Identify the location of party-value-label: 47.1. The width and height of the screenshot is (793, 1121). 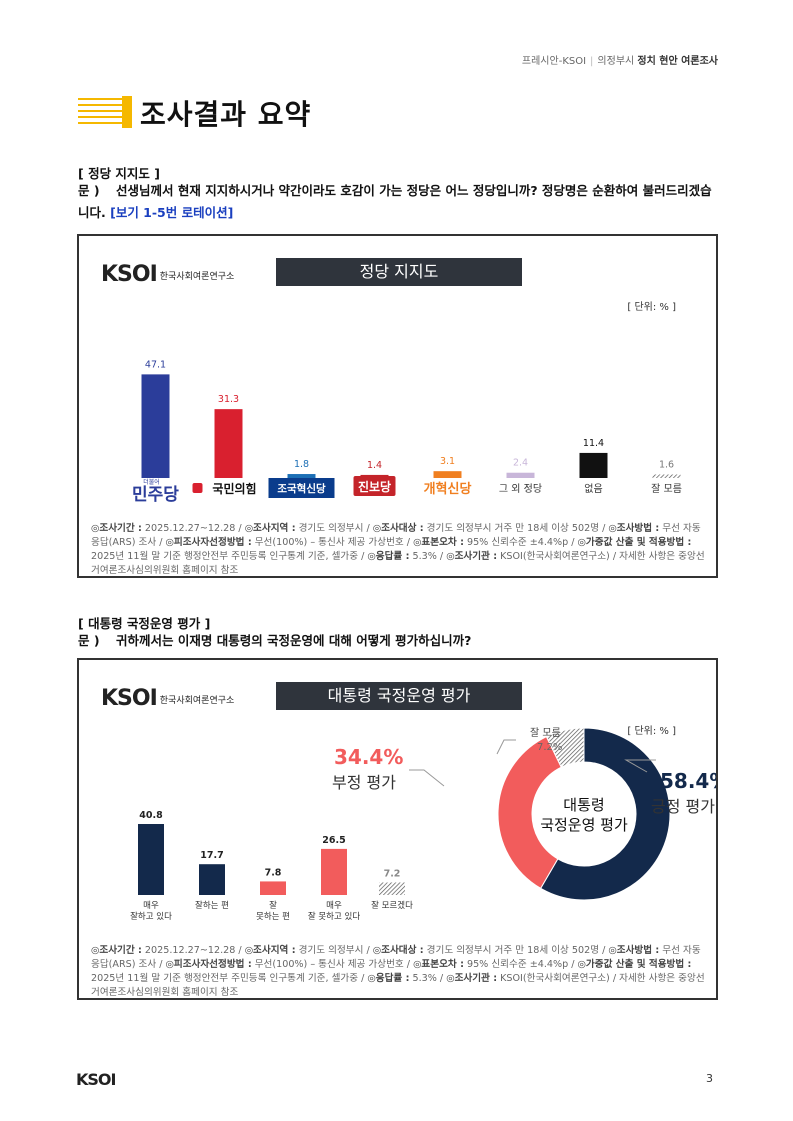
(155, 364).